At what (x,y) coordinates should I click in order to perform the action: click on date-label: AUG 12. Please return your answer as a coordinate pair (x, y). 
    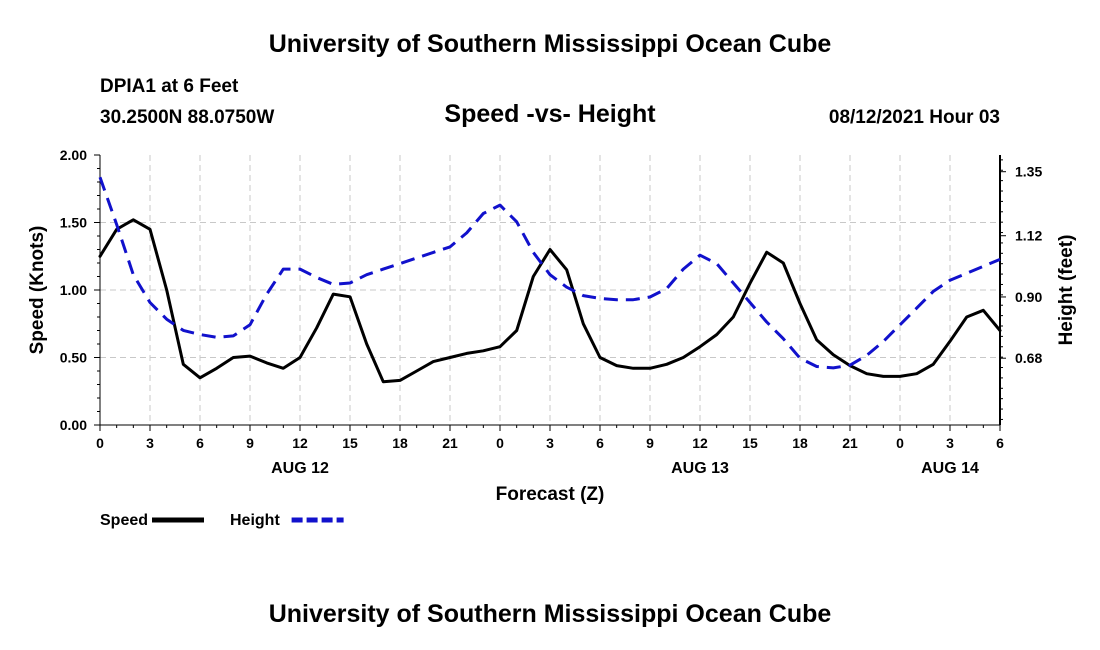
    Looking at the image, I should click on (300, 468).